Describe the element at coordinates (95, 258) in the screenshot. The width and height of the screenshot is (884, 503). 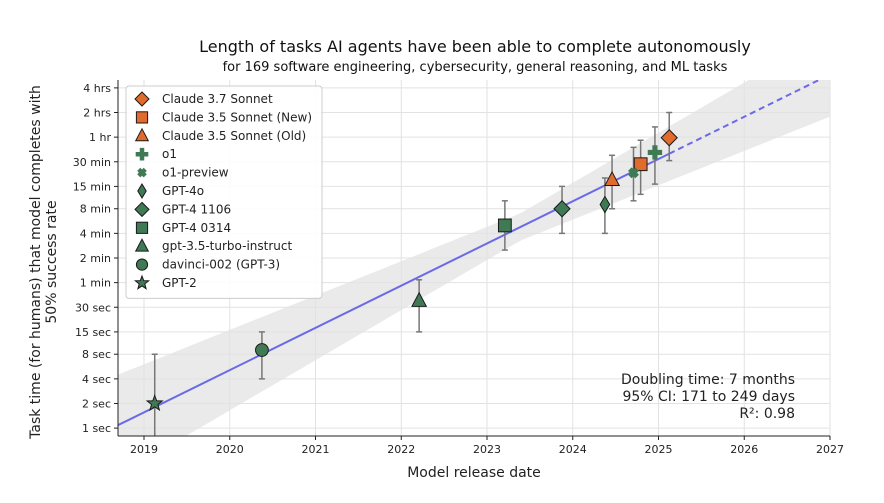
I see `y-tick-label: 2 min` at that location.